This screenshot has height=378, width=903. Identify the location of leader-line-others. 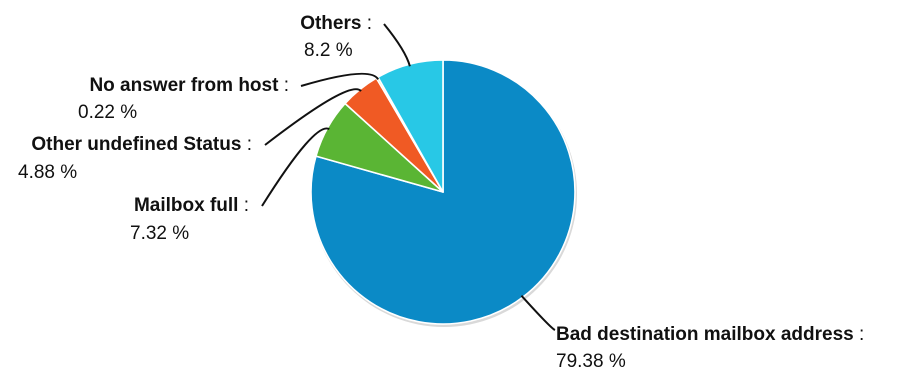
(397, 45).